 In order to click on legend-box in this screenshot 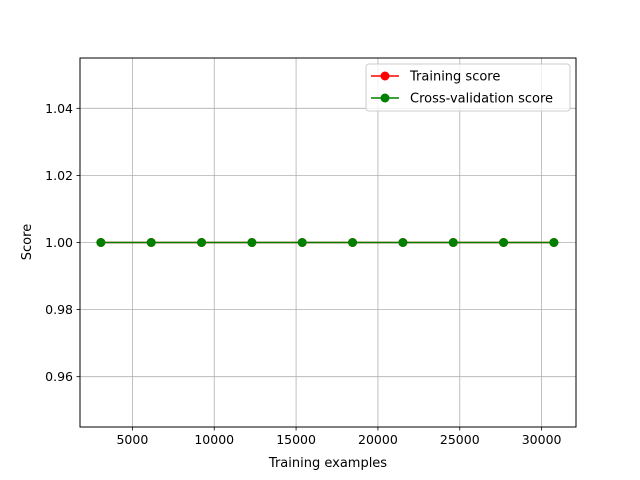, I will do `click(468, 87)`.